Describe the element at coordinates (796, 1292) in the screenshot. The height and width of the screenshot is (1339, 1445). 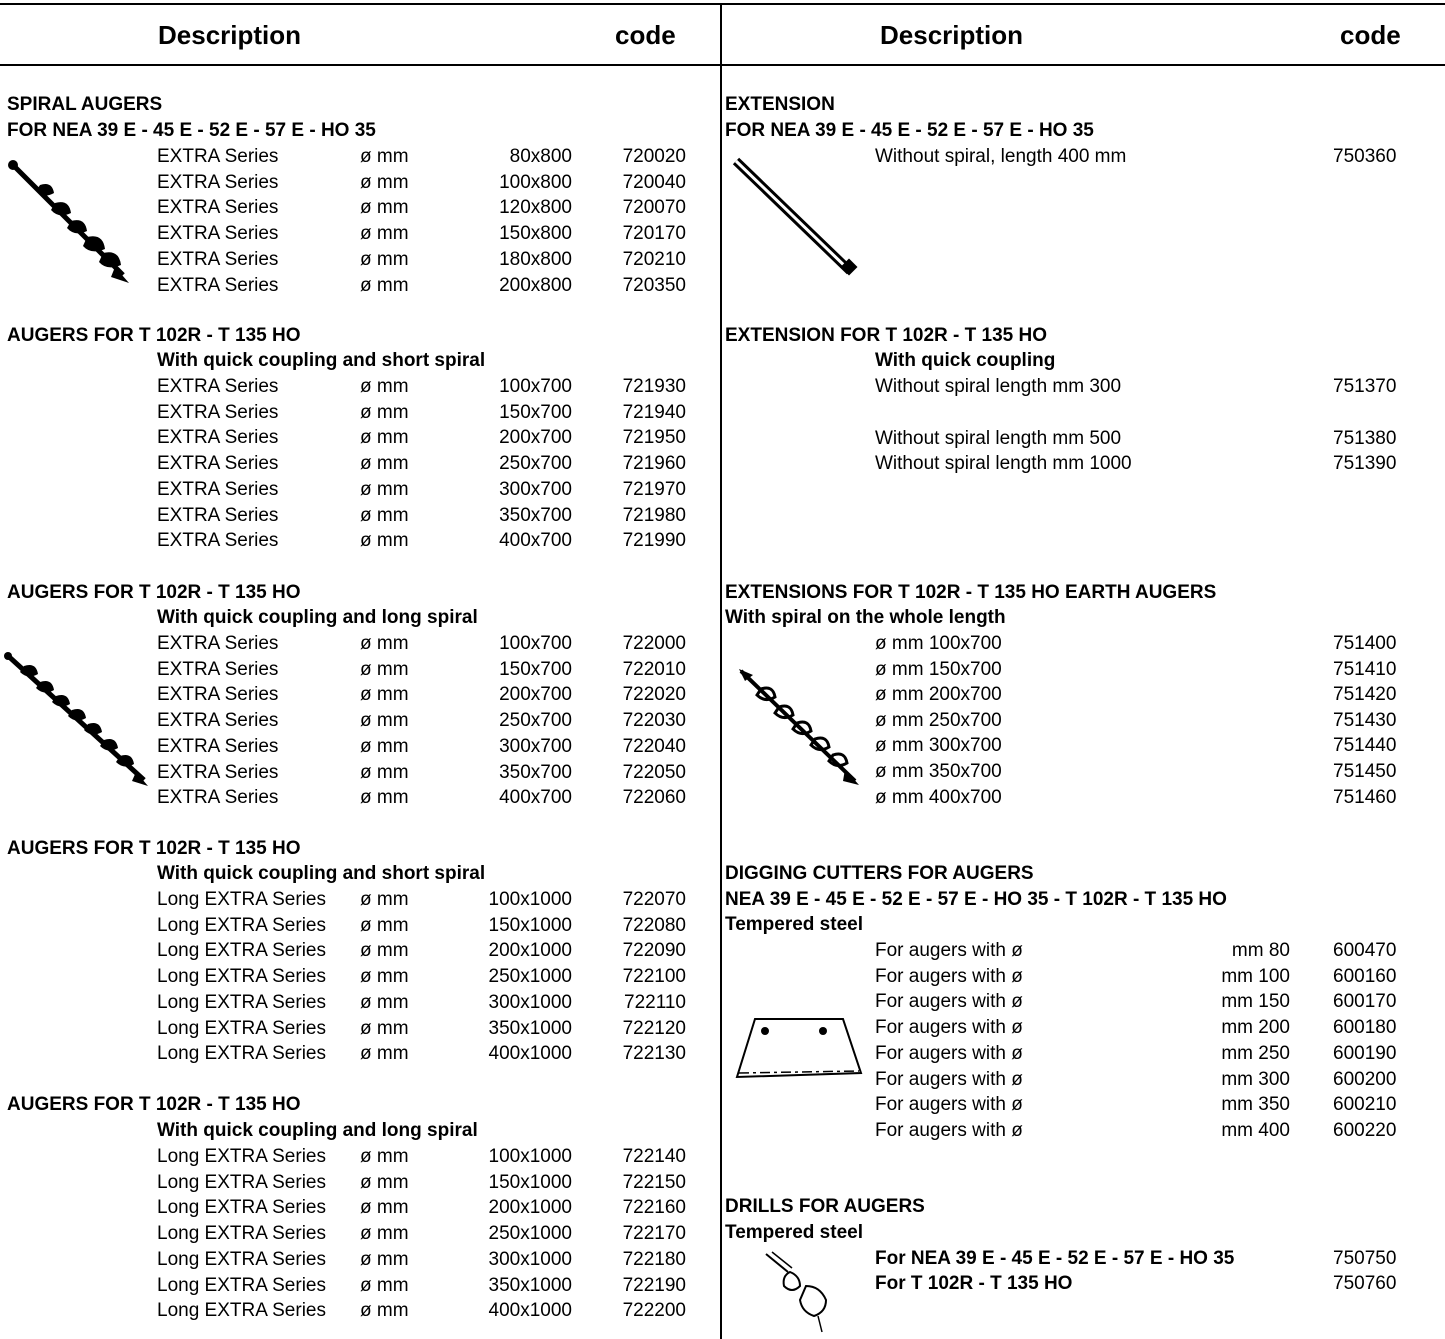
I see `drill-bit-illustration` at that location.